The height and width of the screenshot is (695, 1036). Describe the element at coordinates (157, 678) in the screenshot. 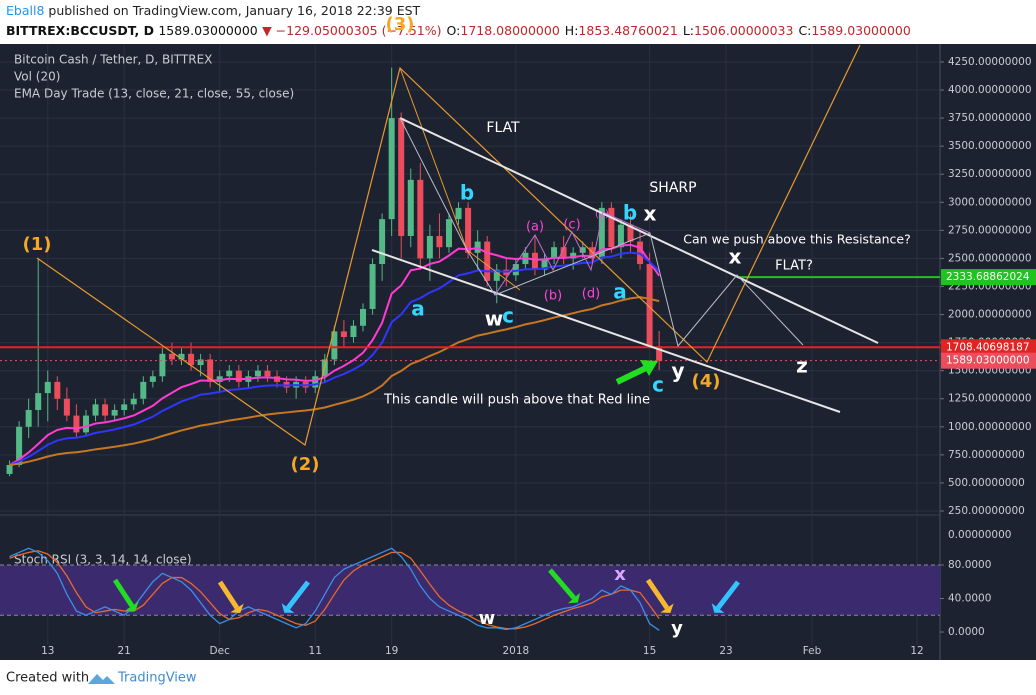

I see `footer-brand: TradingView` at that location.